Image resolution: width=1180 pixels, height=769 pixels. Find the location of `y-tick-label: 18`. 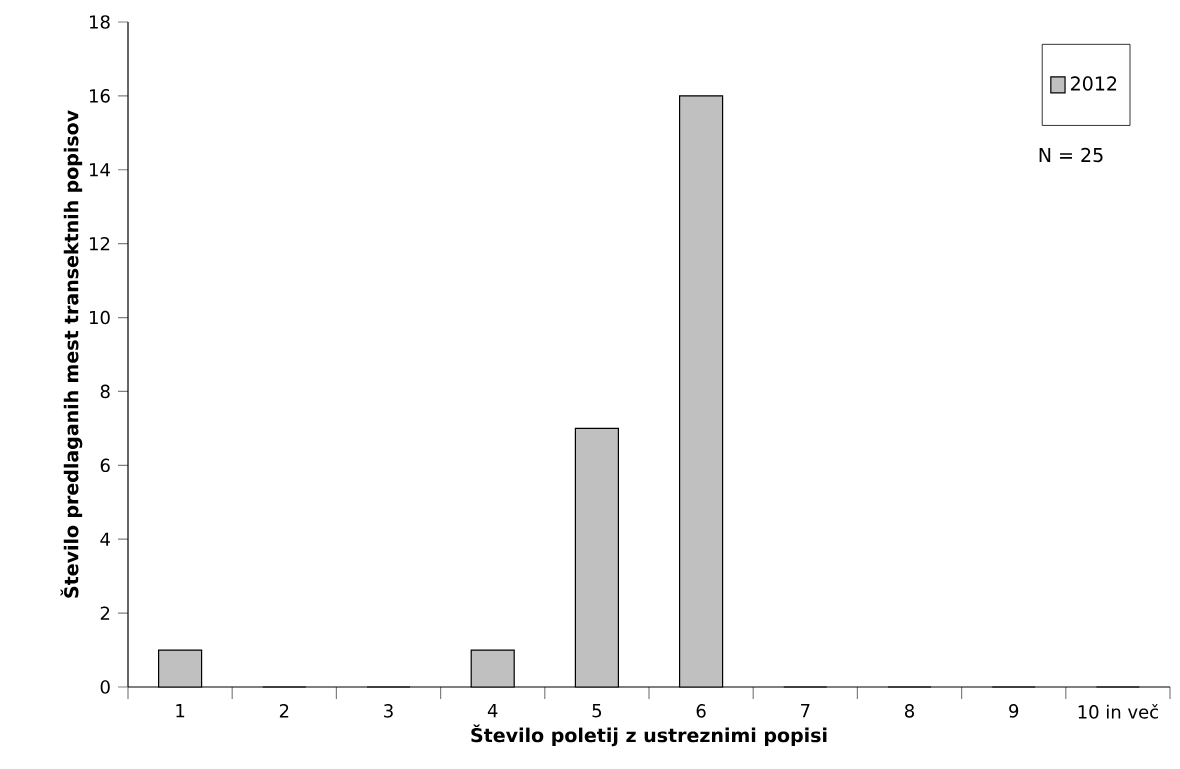

y-tick-label: 18 is located at coordinates (100, 22).